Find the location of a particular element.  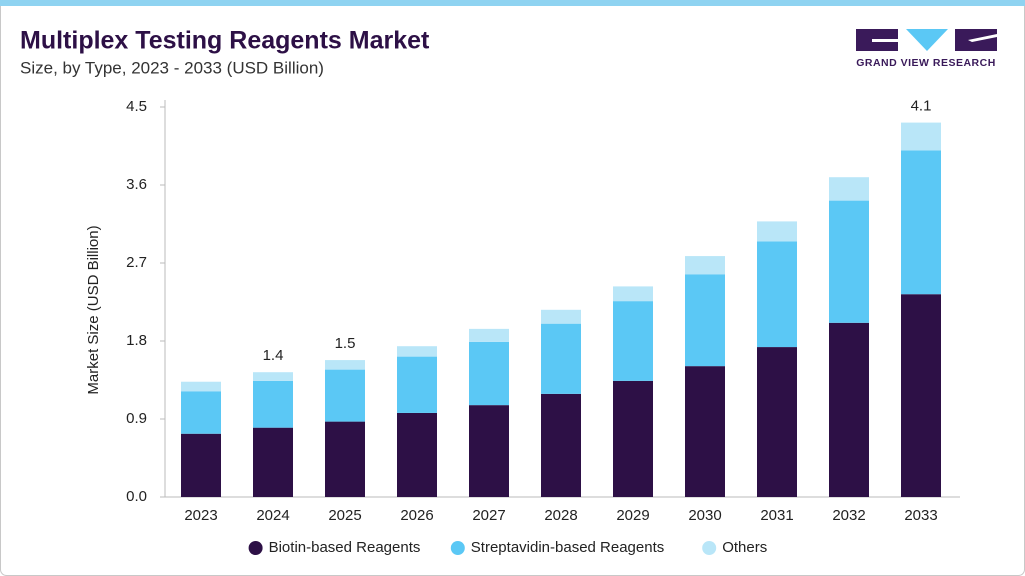

x-tick-label: 2024 is located at coordinates (272, 515).